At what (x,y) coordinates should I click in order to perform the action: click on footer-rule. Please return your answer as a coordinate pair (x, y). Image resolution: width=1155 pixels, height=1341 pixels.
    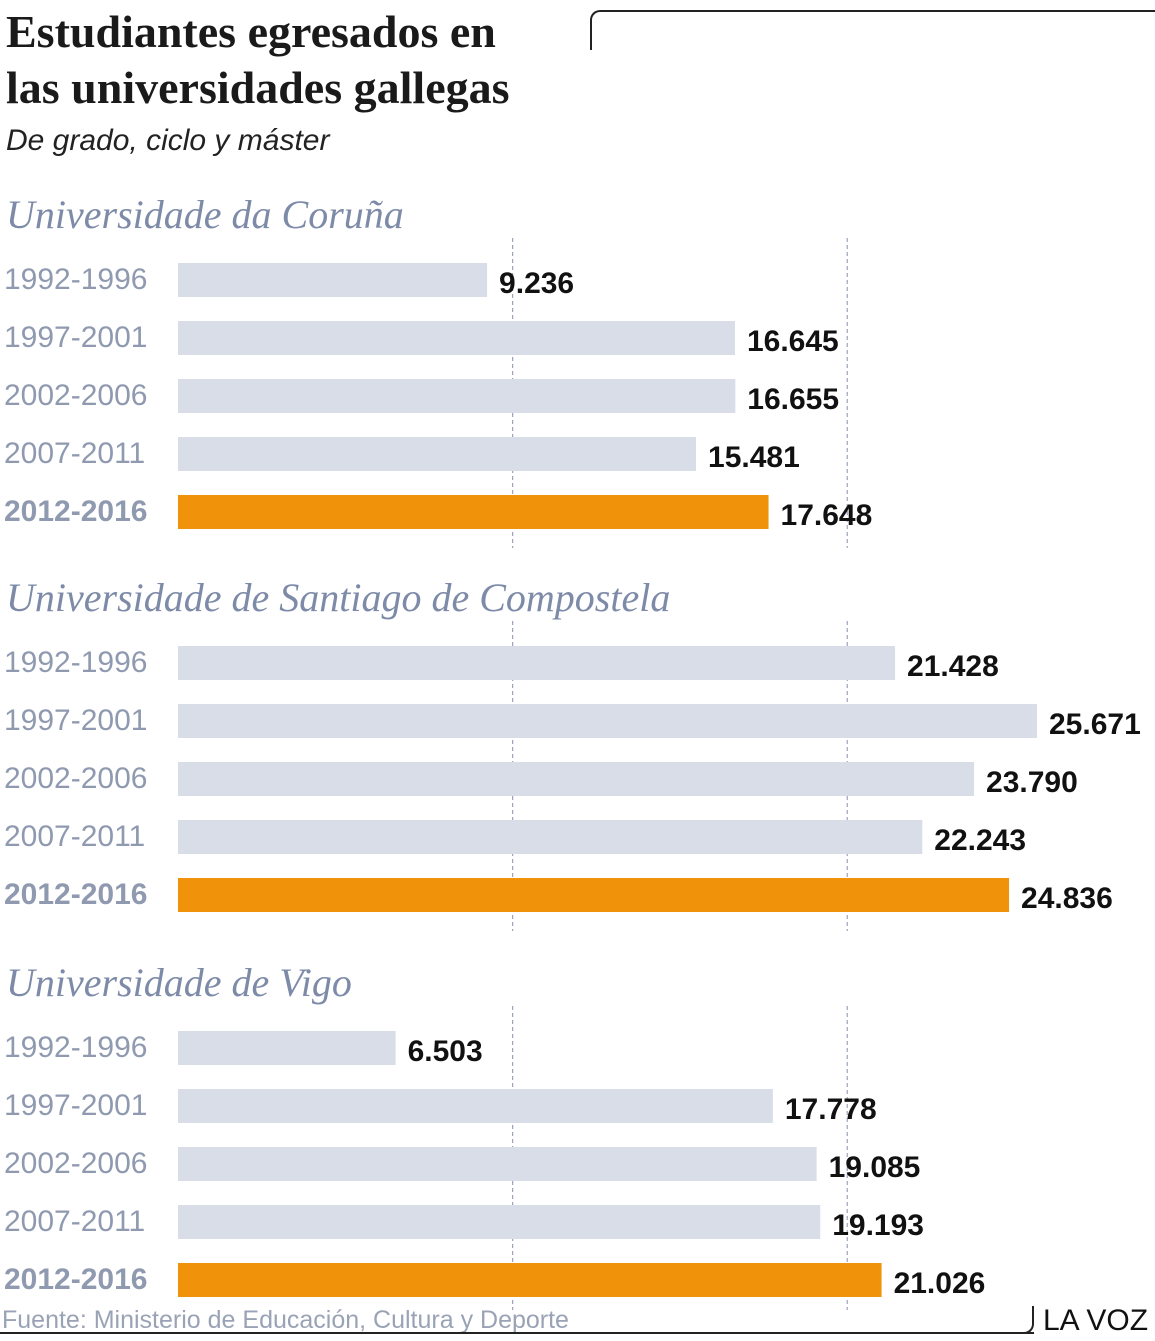
    Looking at the image, I should click on (517, 1333).